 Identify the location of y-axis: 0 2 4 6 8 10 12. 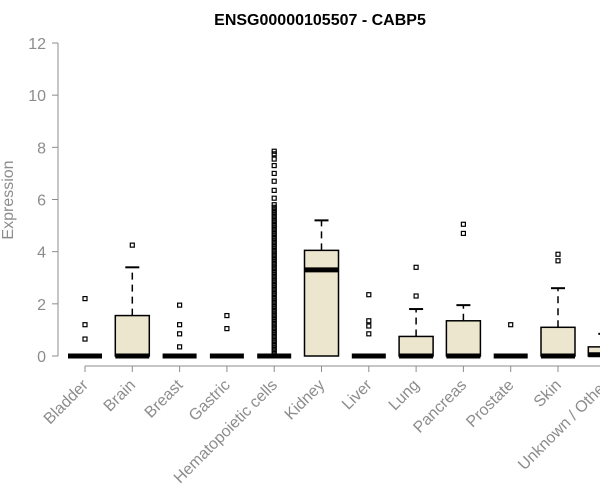
(43, 201).